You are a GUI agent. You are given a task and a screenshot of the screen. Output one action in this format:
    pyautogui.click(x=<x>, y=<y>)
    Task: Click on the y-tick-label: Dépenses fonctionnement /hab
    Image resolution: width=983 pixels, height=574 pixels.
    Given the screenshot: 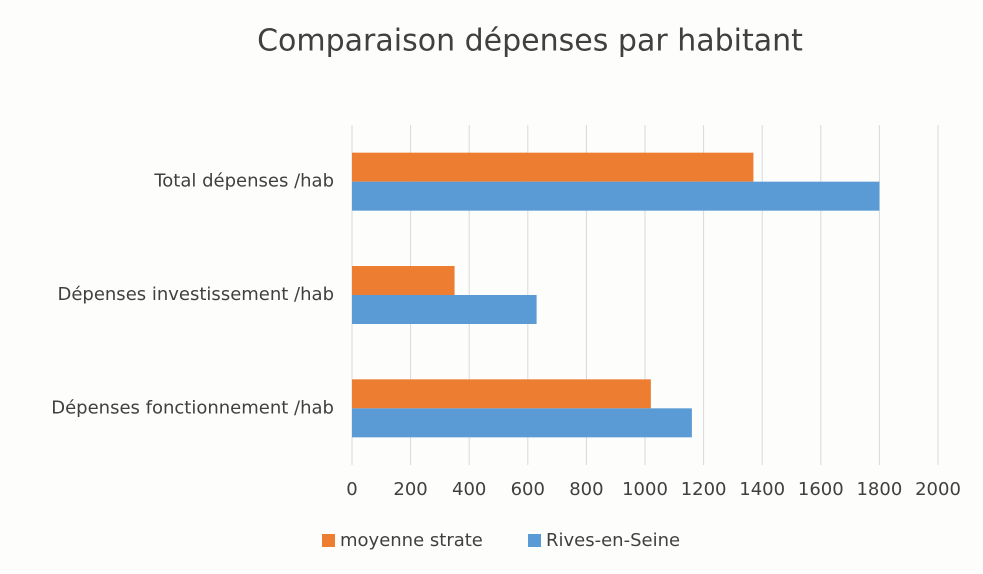 What is the action you would take?
    pyautogui.click(x=192, y=407)
    